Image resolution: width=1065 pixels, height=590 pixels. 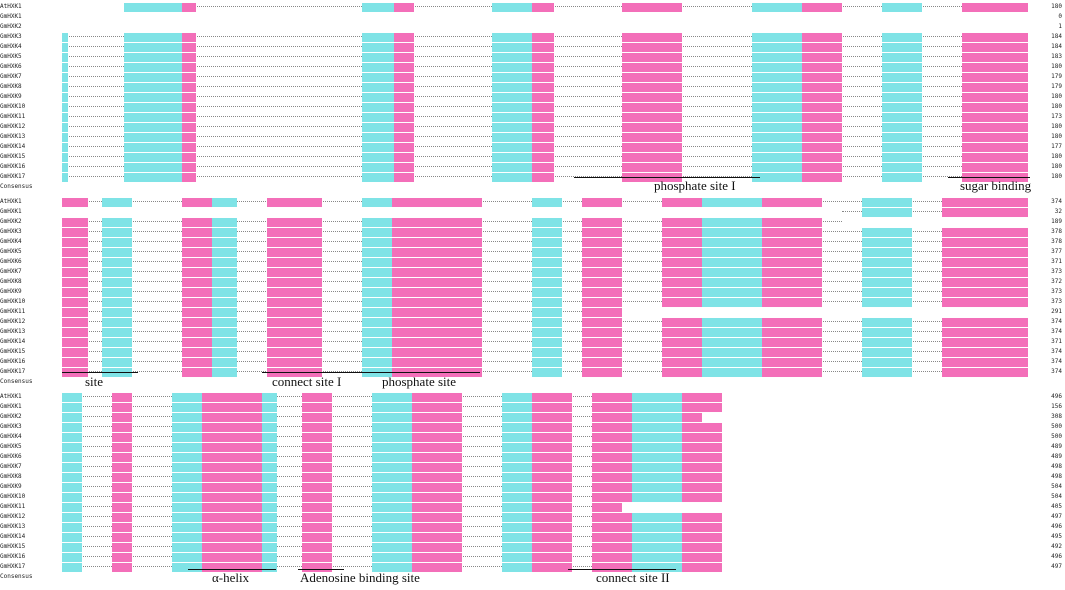 I want to click on sequence-end-position: 373, so click(x=1056, y=301).